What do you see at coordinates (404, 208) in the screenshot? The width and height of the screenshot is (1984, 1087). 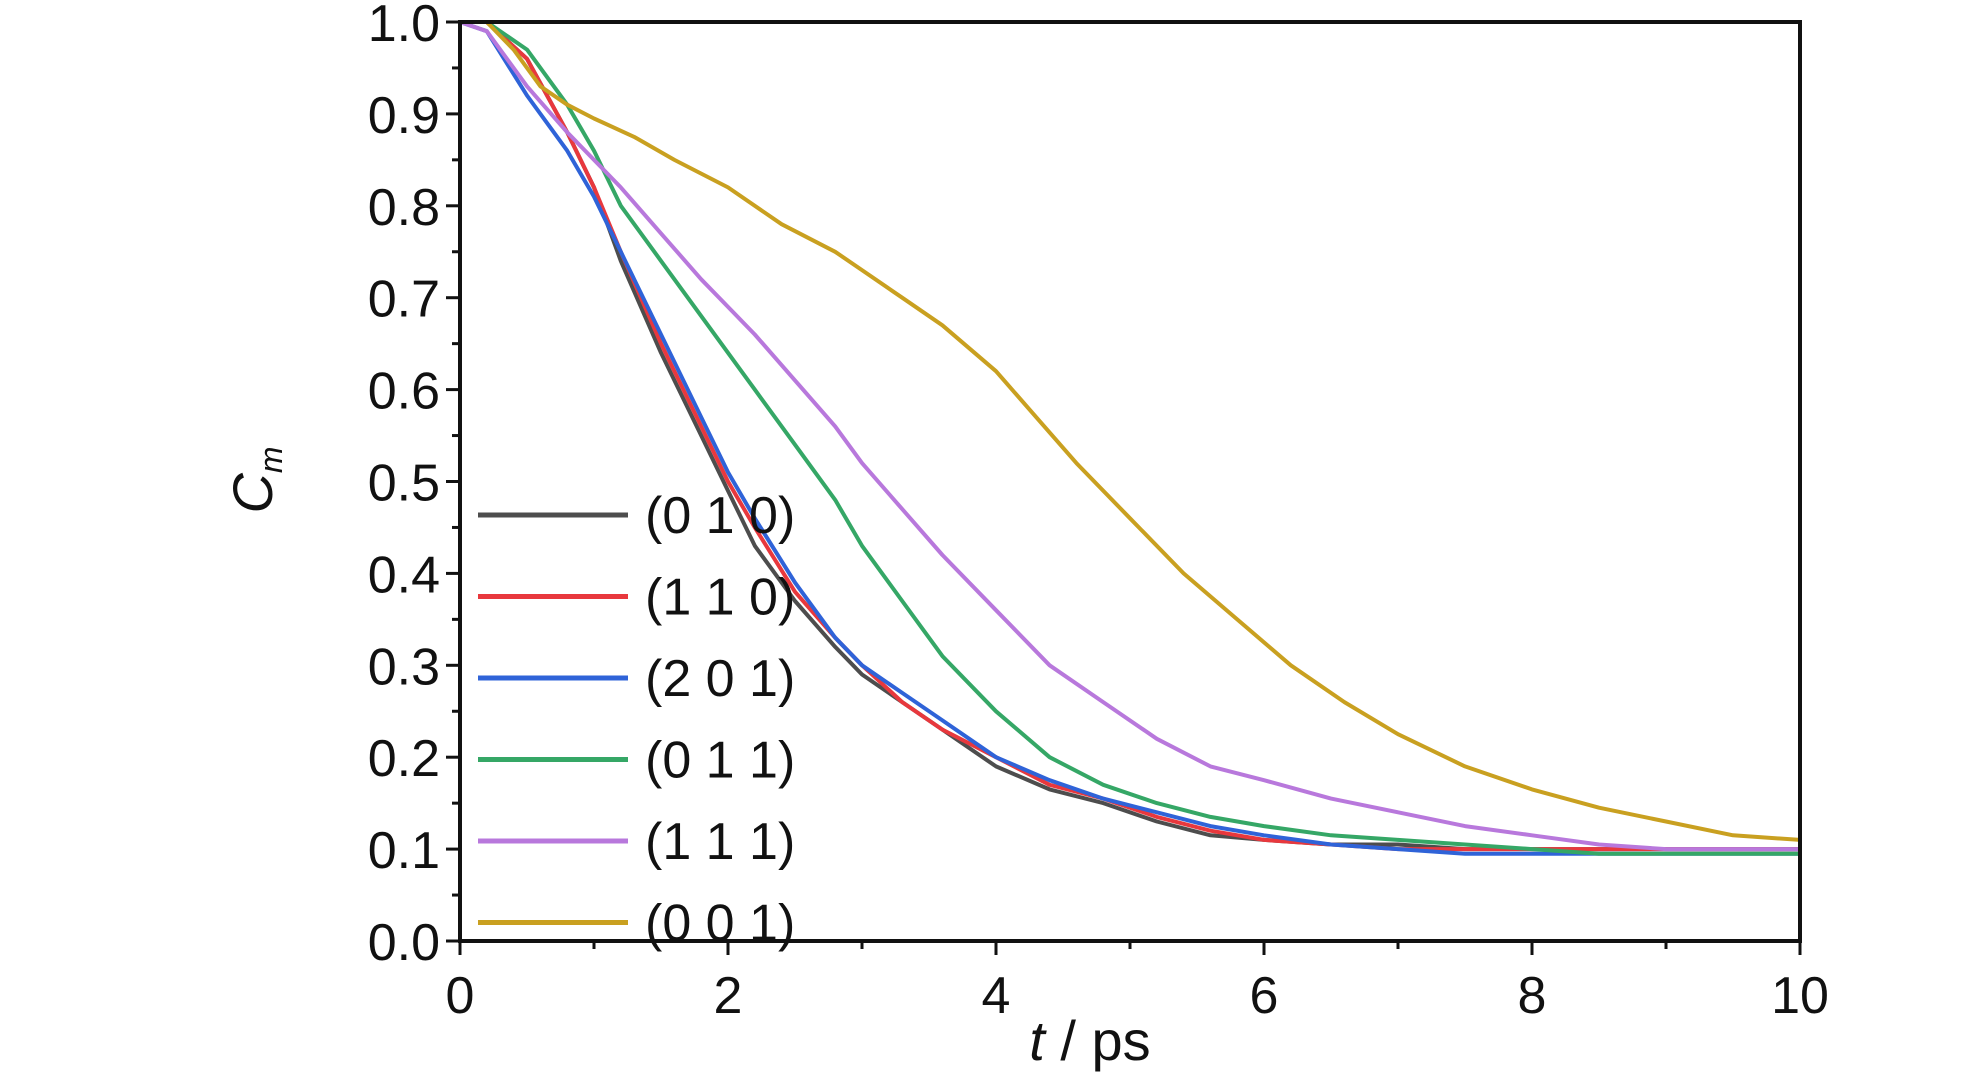 I see `y-tick-label: 0.8` at bounding box center [404, 208].